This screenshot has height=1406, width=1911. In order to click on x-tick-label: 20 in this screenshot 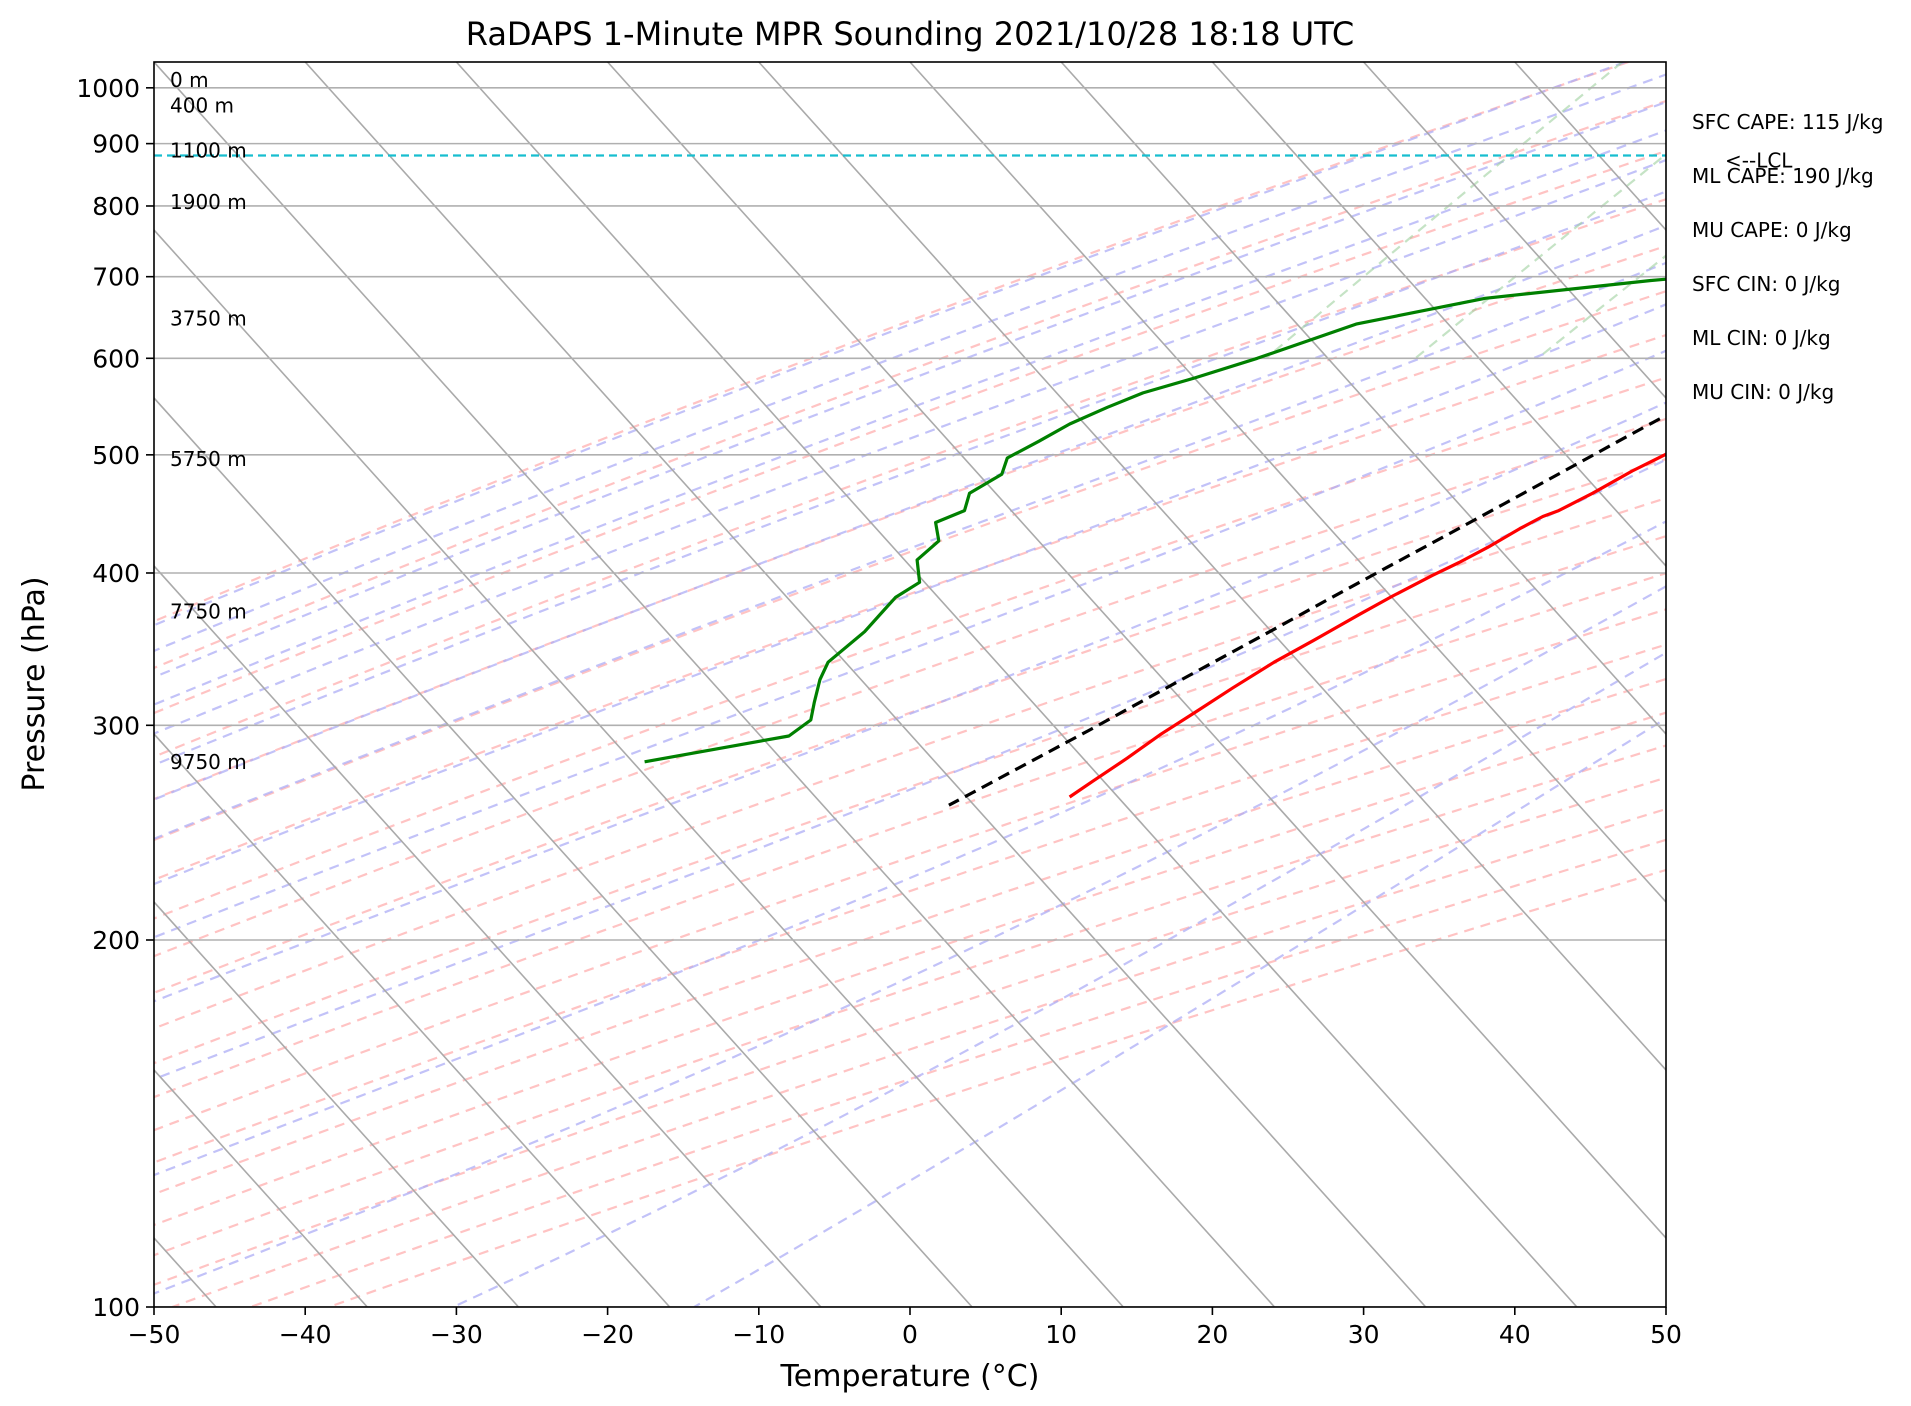, I will do `click(1212, 1334)`.